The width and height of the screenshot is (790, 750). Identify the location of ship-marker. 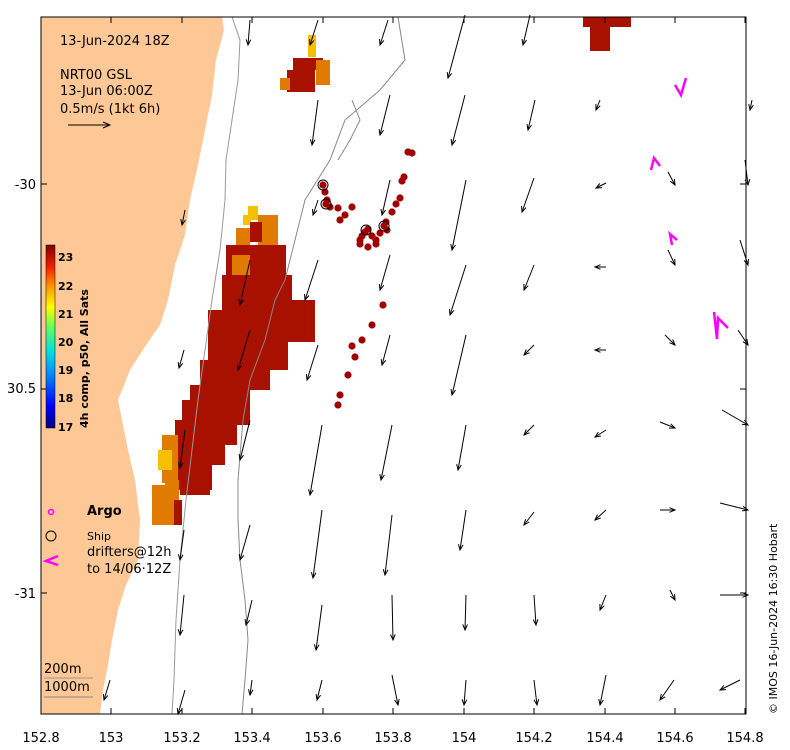
(326, 204).